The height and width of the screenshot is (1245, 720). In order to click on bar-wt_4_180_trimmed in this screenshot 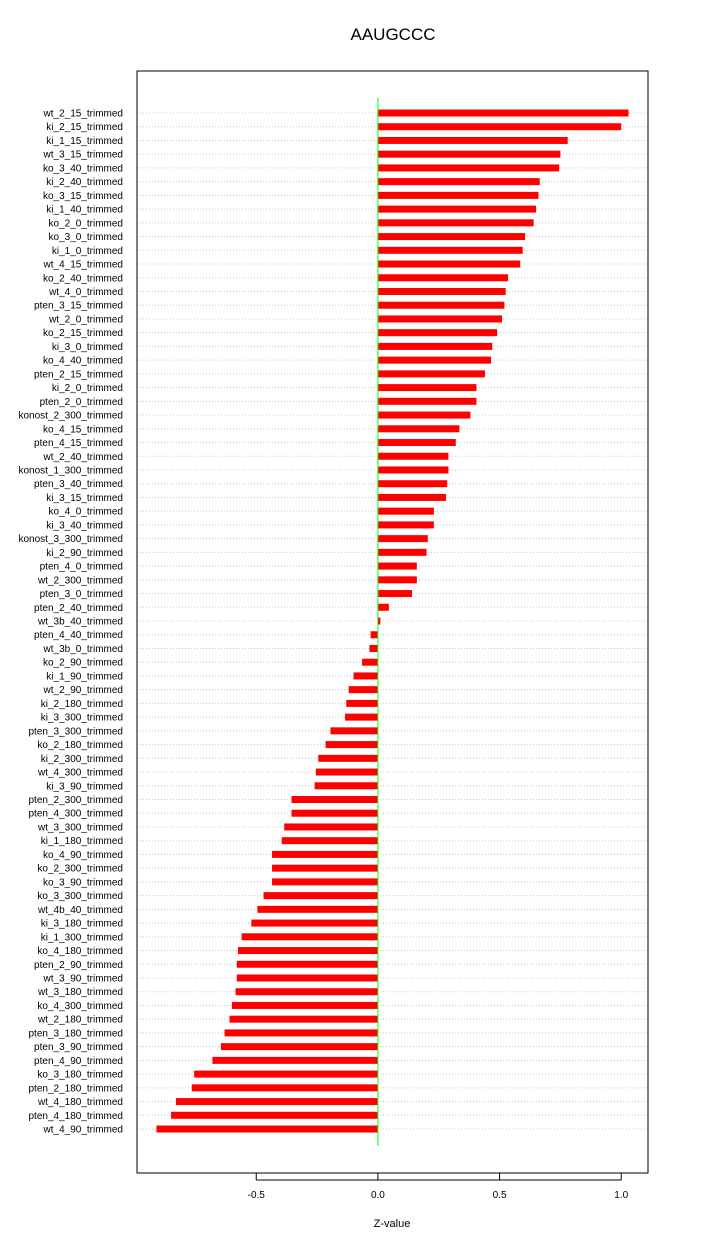, I will do `click(276, 1102)`.